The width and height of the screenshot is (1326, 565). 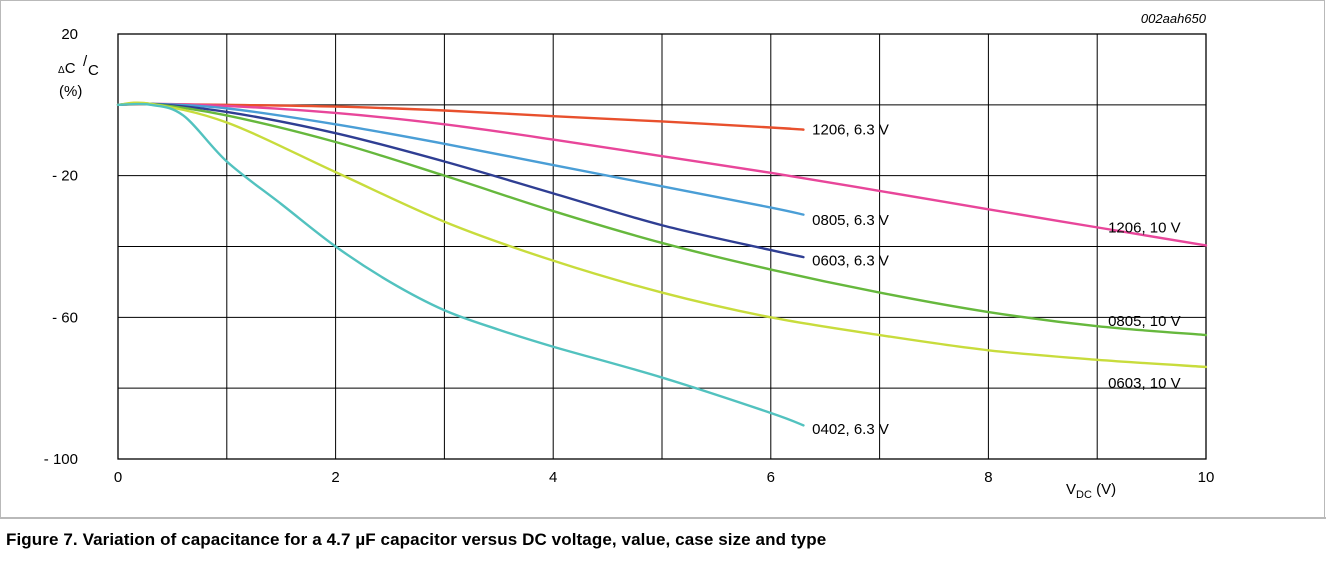 What do you see at coordinates (850, 429) in the screenshot?
I see `series-label: 0402, 6.3 V` at bounding box center [850, 429].